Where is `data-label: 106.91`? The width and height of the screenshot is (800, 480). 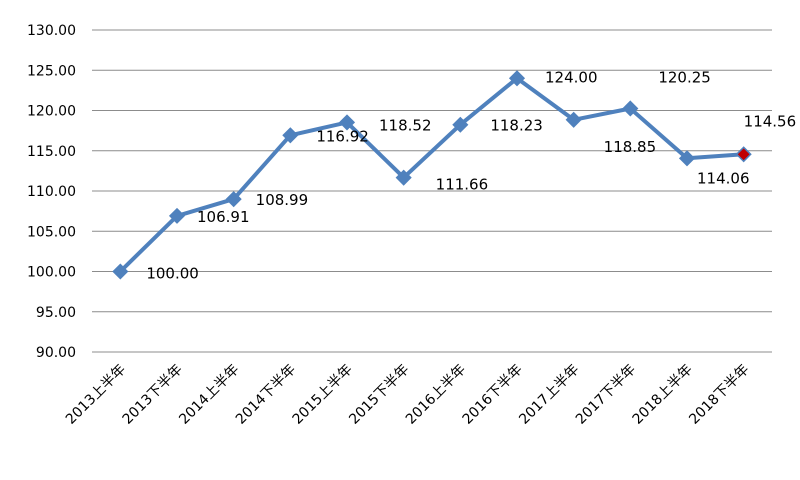 data-label: 106.91 is located at coordinates (223, 217).